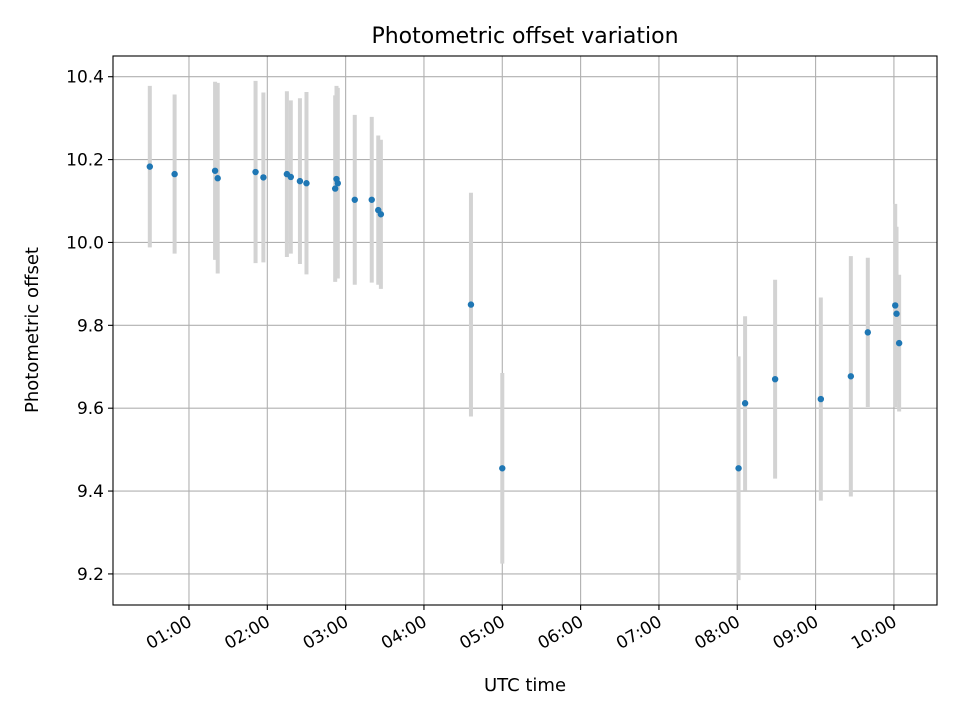 This screenshot has width=960, height=724. What do you see at coordinates (85, 161) in the screenshot?
I see `y-tick-label: 10.2` at bounding box center [85, 161].